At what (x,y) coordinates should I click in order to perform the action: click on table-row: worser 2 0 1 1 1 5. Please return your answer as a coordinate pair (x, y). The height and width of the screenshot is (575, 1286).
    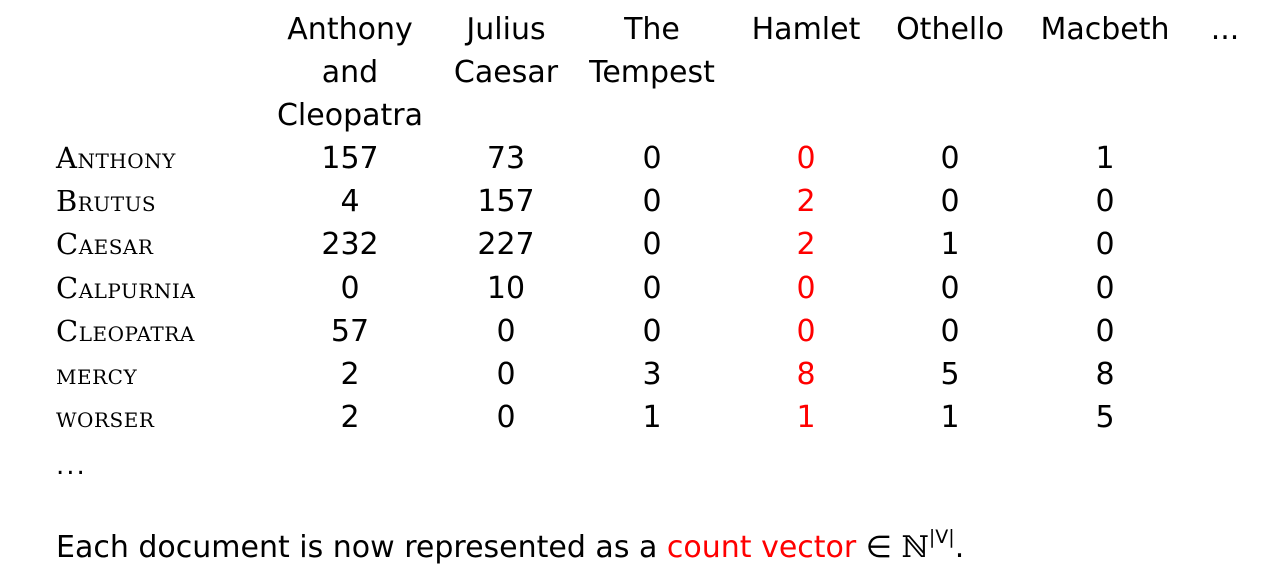
    Looking at the image, I should click on (643, 417).